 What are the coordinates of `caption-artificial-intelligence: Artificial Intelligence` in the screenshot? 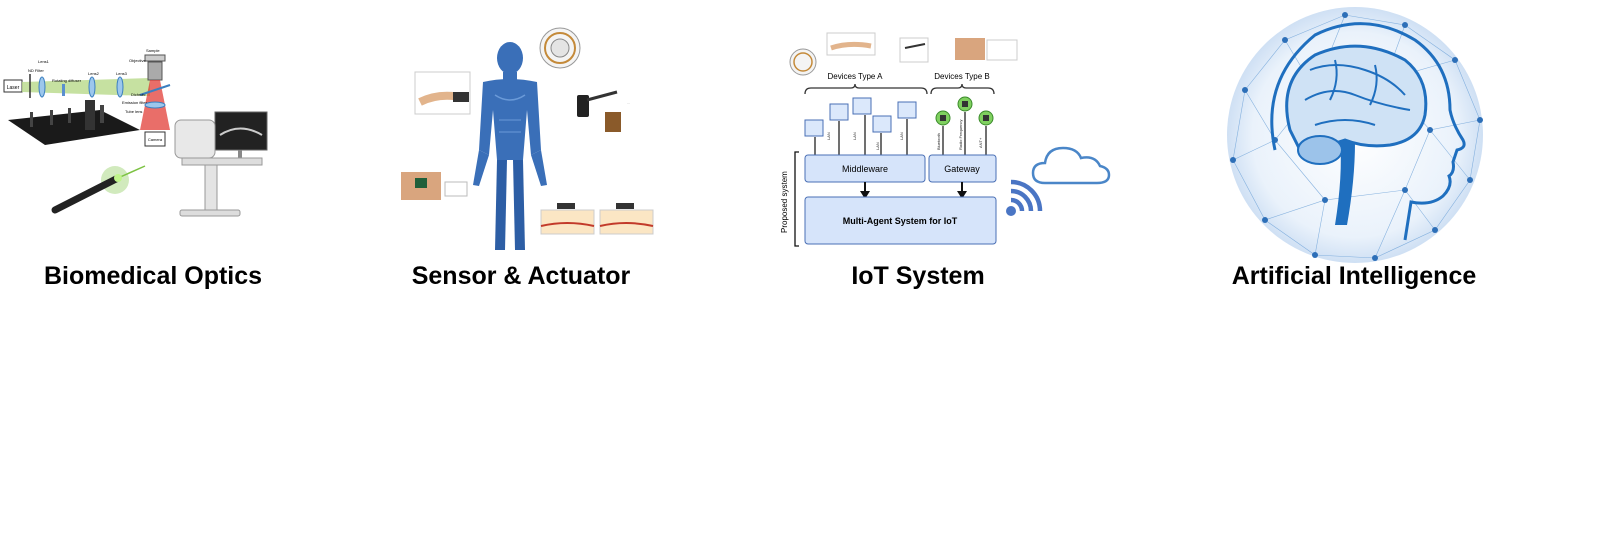 It's located at (1354, 276).